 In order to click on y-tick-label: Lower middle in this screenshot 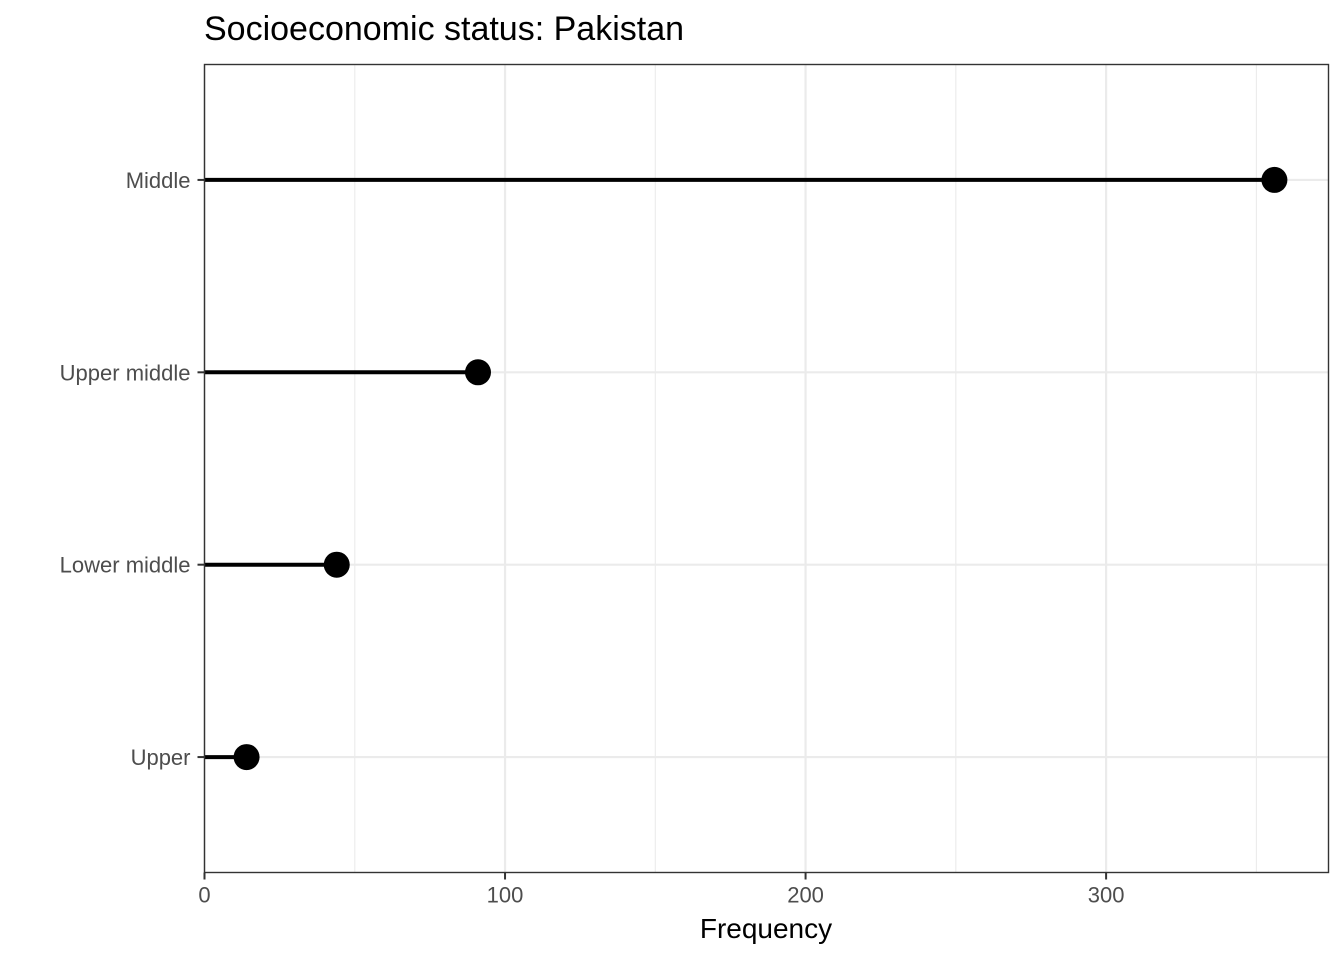, I will do `click(125, 565)`.